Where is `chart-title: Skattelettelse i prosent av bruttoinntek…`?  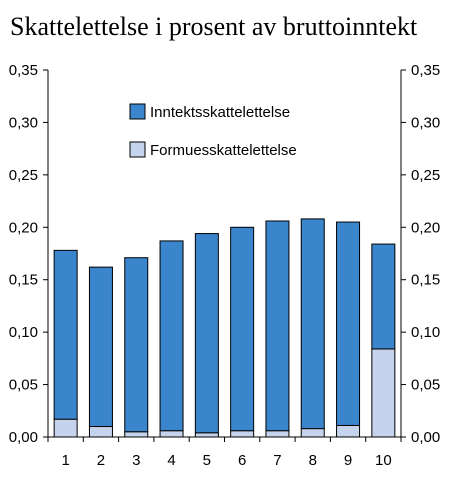
chart-title: Skattelettelse i prosent av bruttoinntek… is located at coordinates (214, 26).